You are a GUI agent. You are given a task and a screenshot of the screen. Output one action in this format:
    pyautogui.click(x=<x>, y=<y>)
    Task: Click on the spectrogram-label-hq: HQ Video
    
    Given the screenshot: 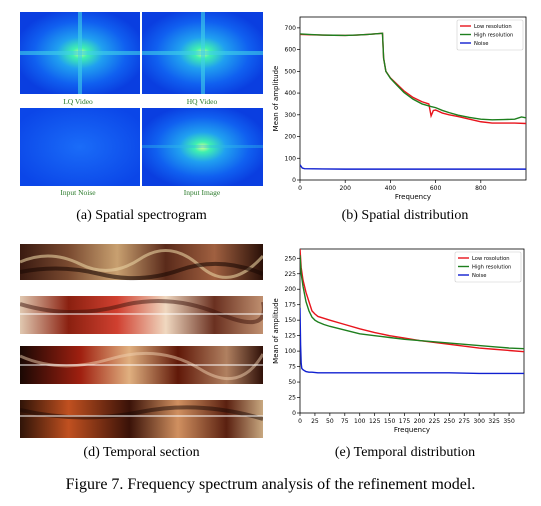 What is the action you would take?
    pyautogui.click(x=202, y=101)
    